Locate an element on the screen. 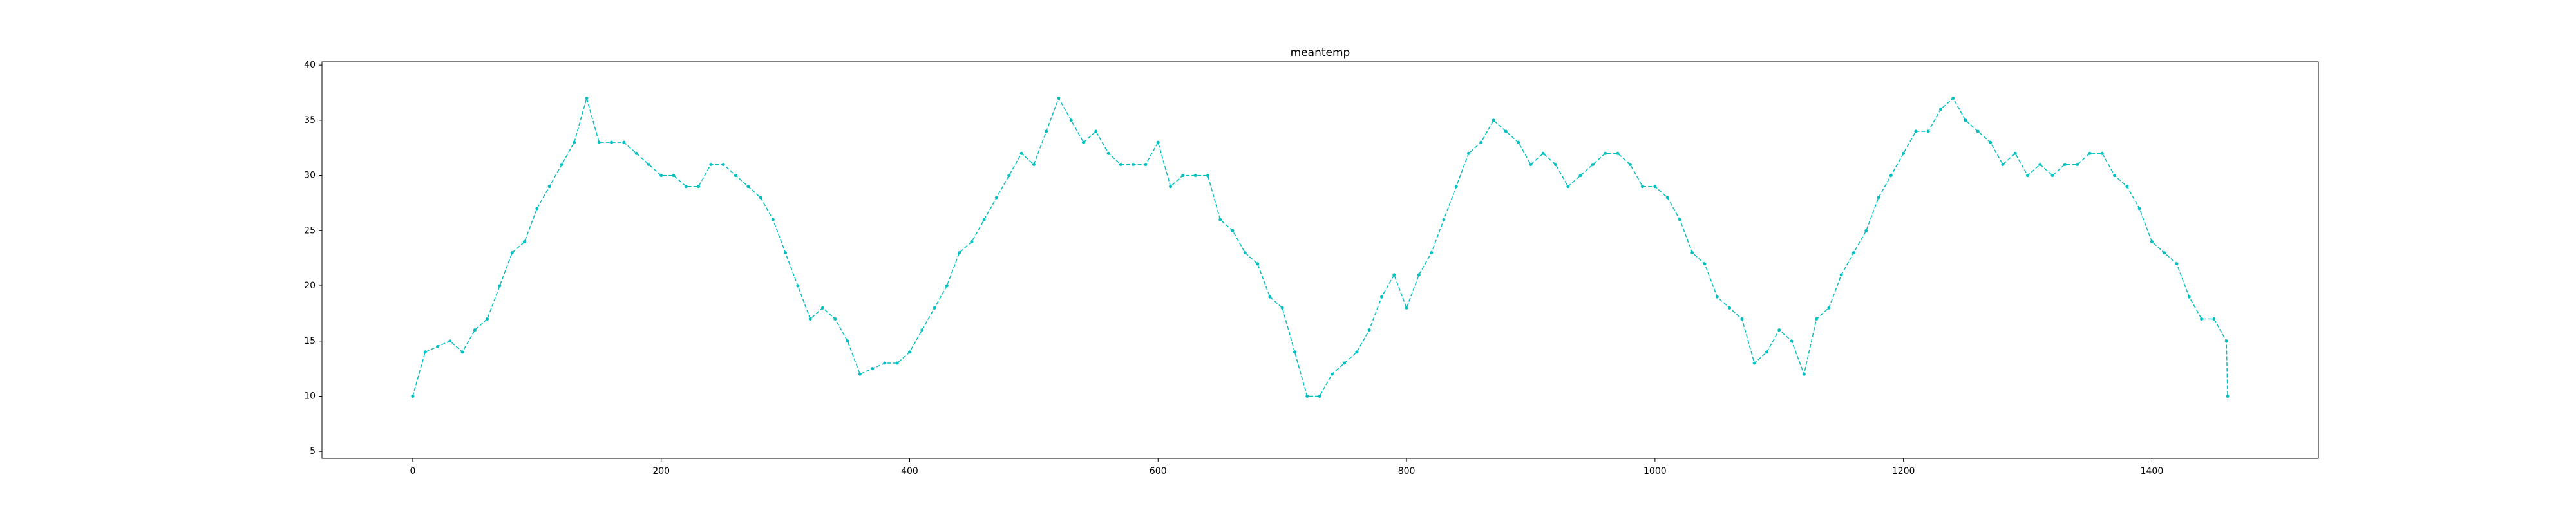 This screenshot has width=2576, height=515. y-tick-label: 35 is located at coordinates (310, 120).